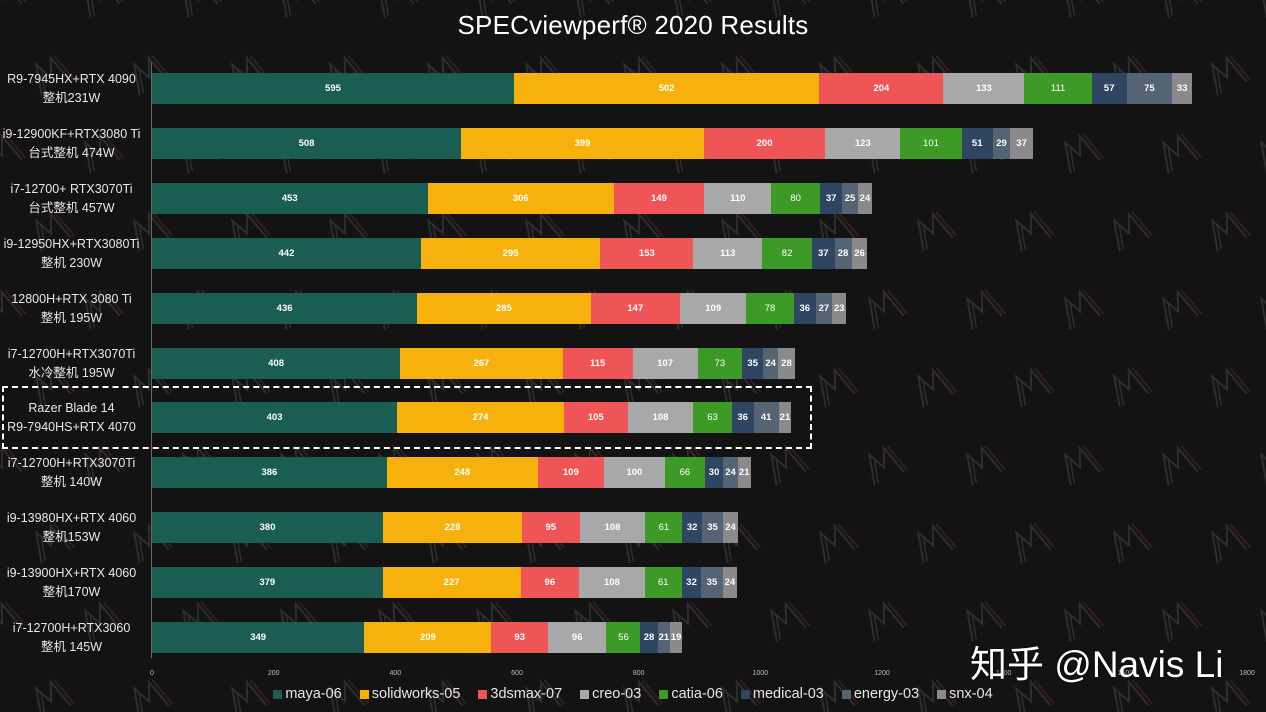  I want to click on bar-segment-energy-03: 24, so click(770, 363).